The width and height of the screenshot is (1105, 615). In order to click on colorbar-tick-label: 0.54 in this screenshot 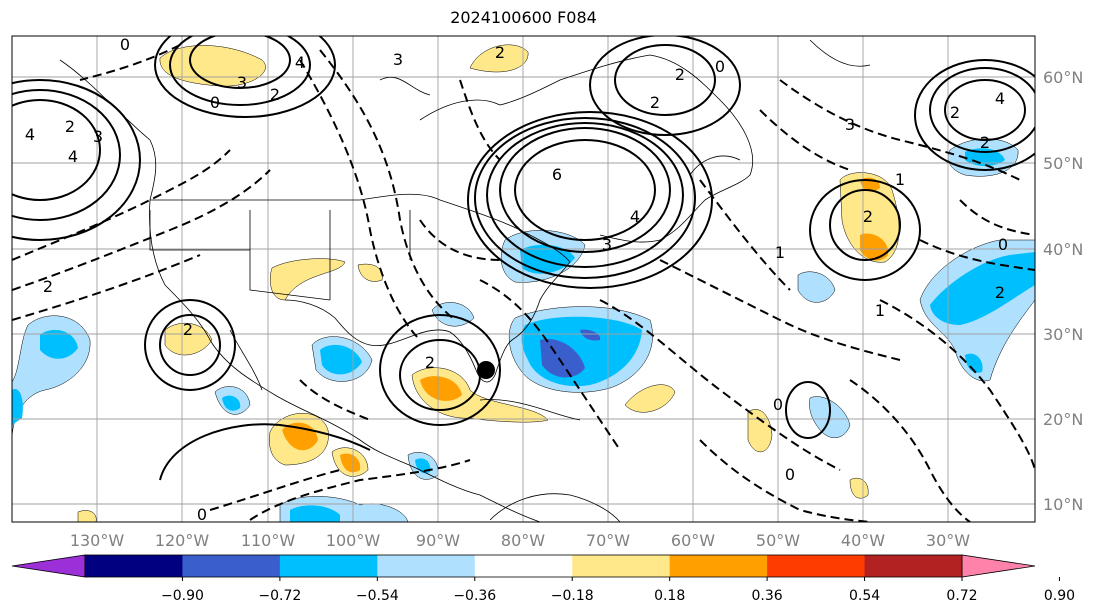, I will do `click(864, 596)`.